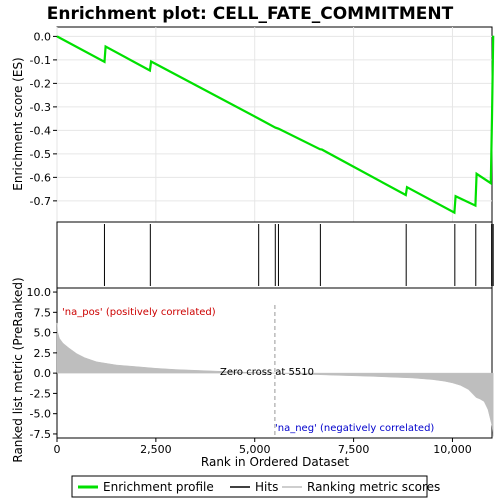 The width and height of the screenshot is (500, 504). What do you see at coordinates (373, 487) in the screenshot?
I see `legend-label-ranking: Ranking metric scores` at bounding box center [373, 487].